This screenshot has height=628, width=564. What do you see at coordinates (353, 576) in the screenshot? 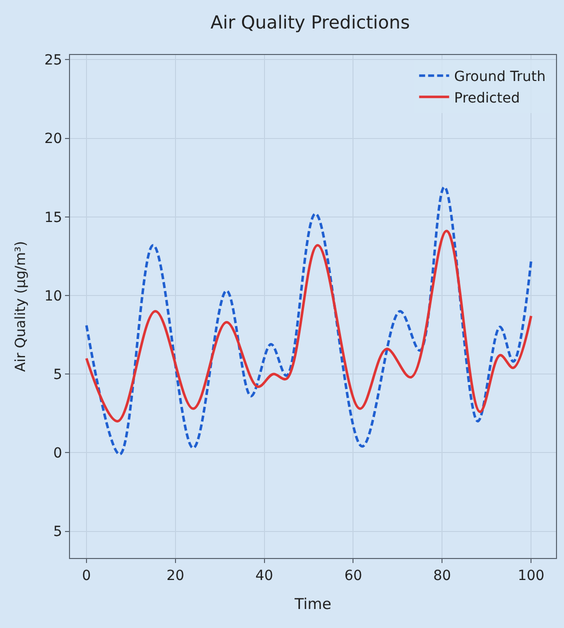
I see `x-tick-label: 60` at bounding box center [353, 576].